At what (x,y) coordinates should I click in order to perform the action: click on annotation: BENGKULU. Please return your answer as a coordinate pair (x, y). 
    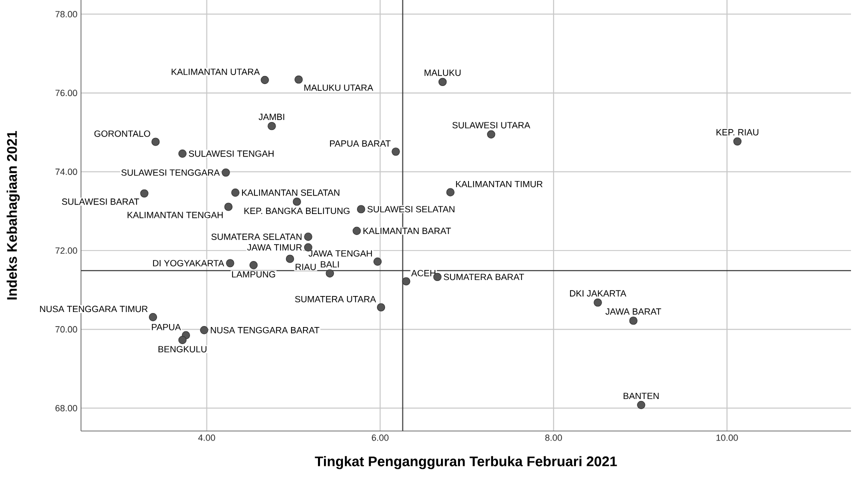
    Looking at the image, I should click on (182, 349).